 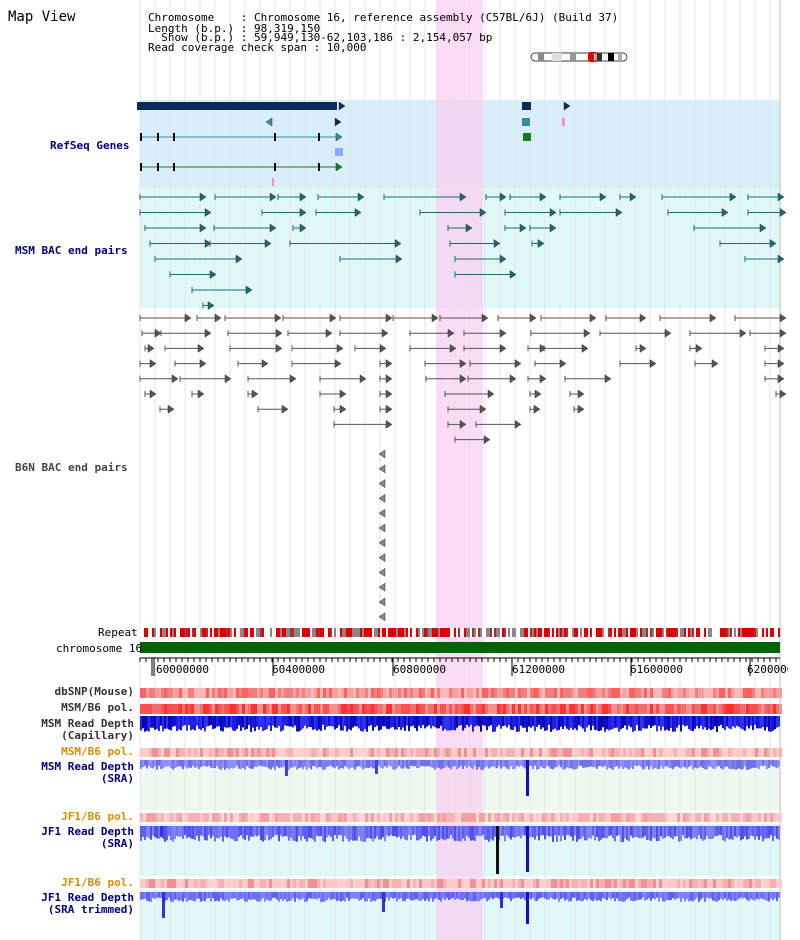 I want to click on refseq-genes-label: RefSeq Genes, so click(x=90, y=145).